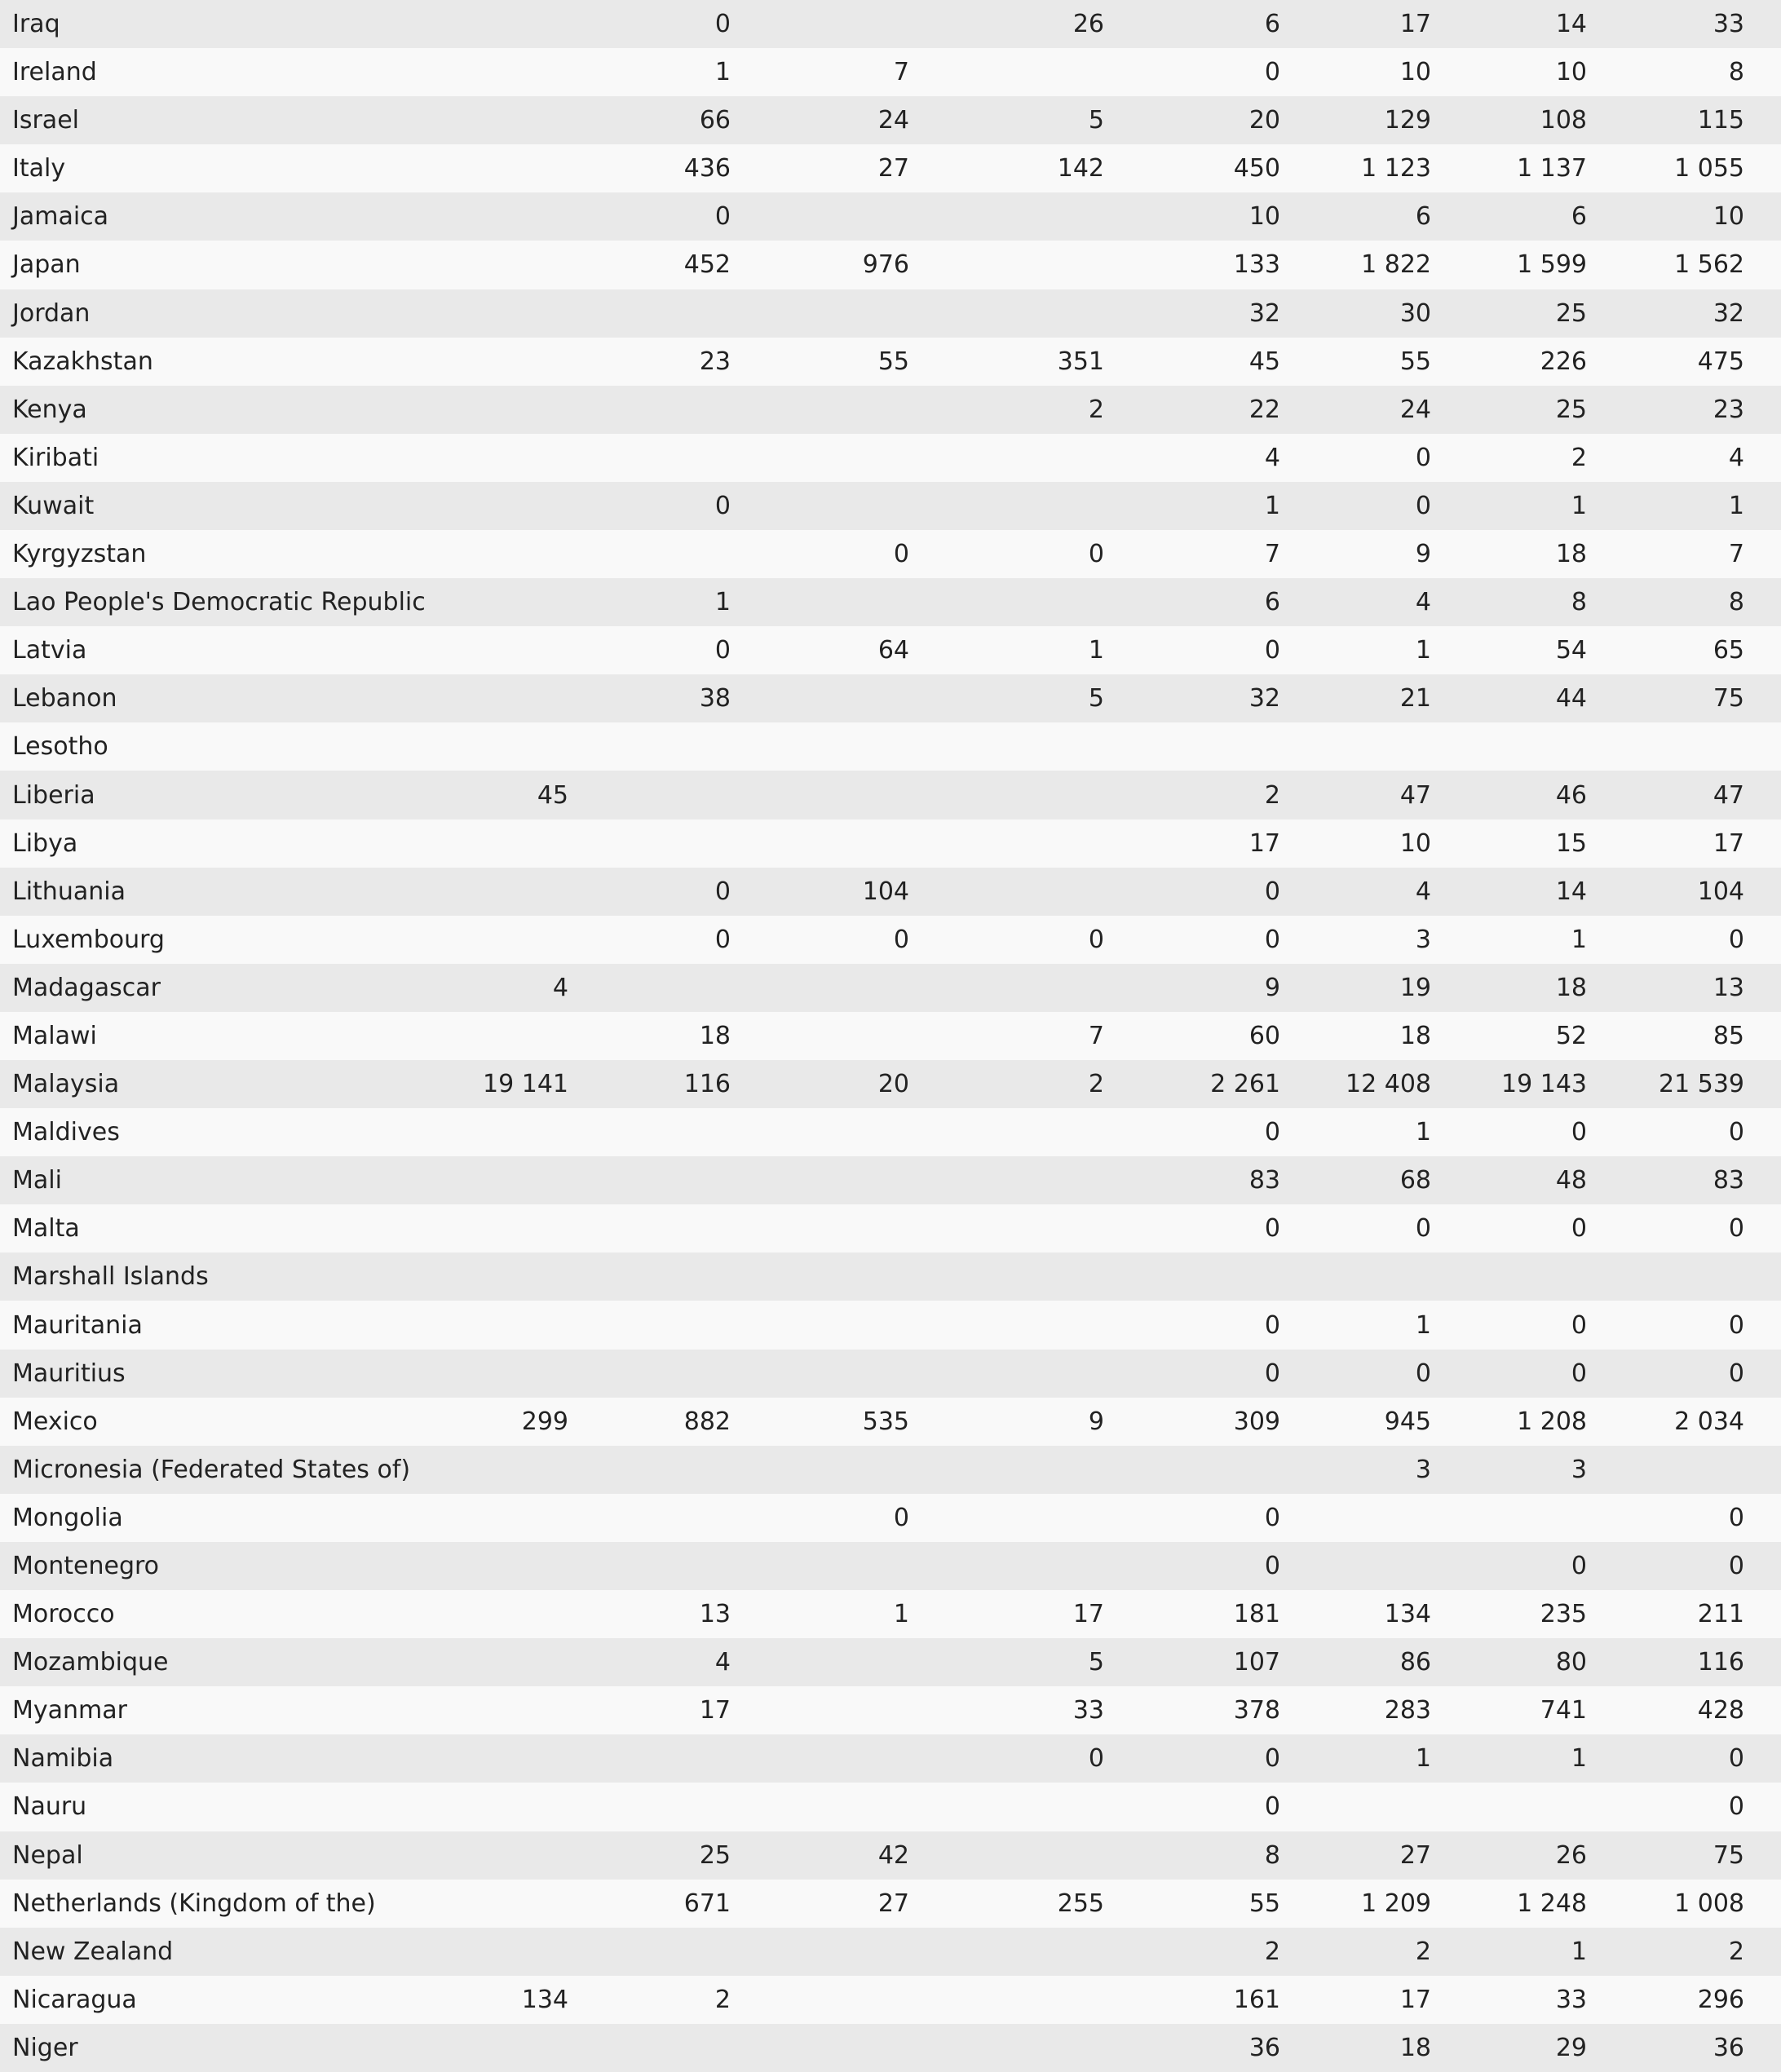 The image size is (1781, 2072). I want to click on value-cell: 115, so click(1721, 120).